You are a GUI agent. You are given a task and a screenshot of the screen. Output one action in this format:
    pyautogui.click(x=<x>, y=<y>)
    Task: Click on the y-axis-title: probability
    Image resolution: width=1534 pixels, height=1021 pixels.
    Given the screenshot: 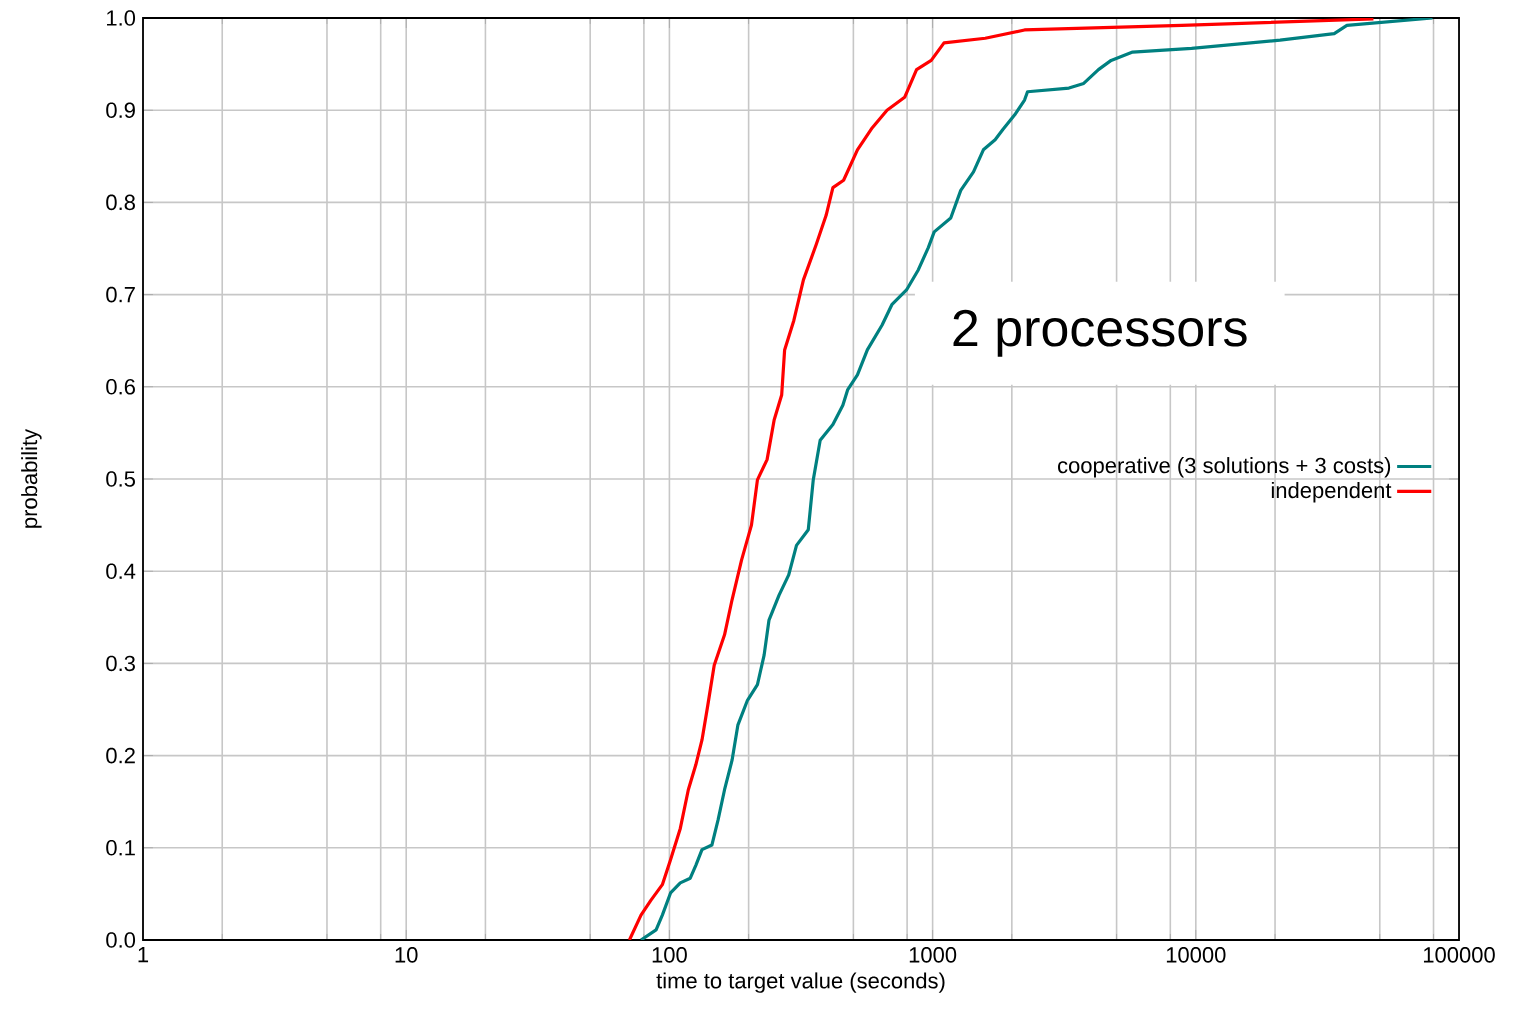 What is the action you would take?
    pyautogui.click(x=31, y=478)
    